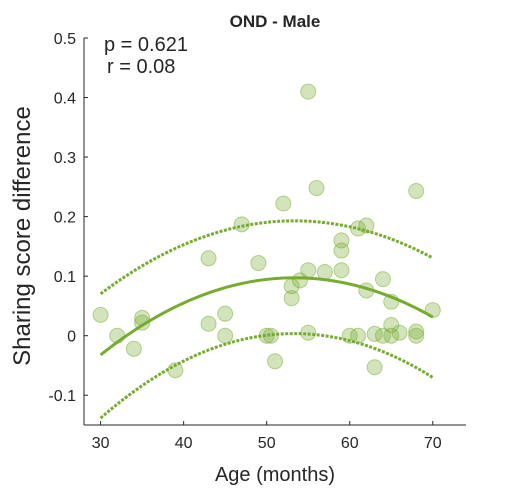 This screenshot has width=516, height=489. I want to click on x-tick-label: 30, so click(101, 443).